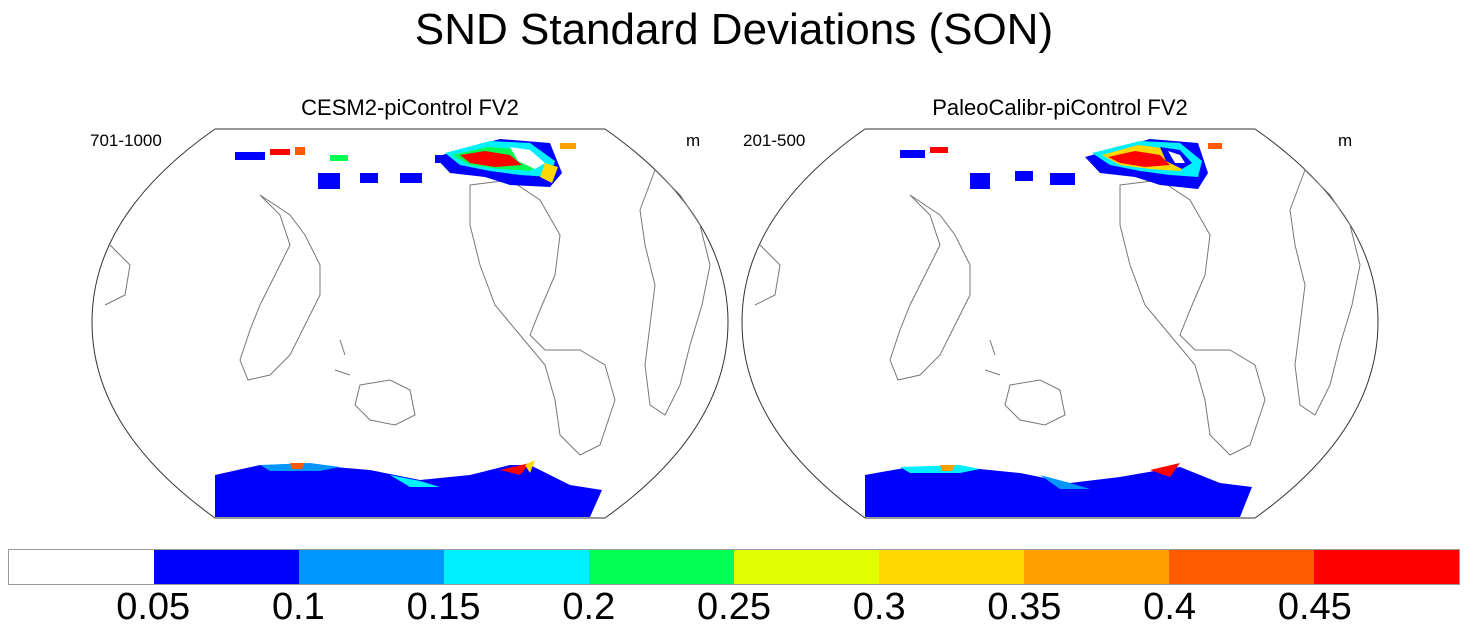 Image resolution: width=1468 pixels, height=633 pixels. I want to click on panel-title-right: PaleoCalibr-piControl FV2, so click(1060, 107).